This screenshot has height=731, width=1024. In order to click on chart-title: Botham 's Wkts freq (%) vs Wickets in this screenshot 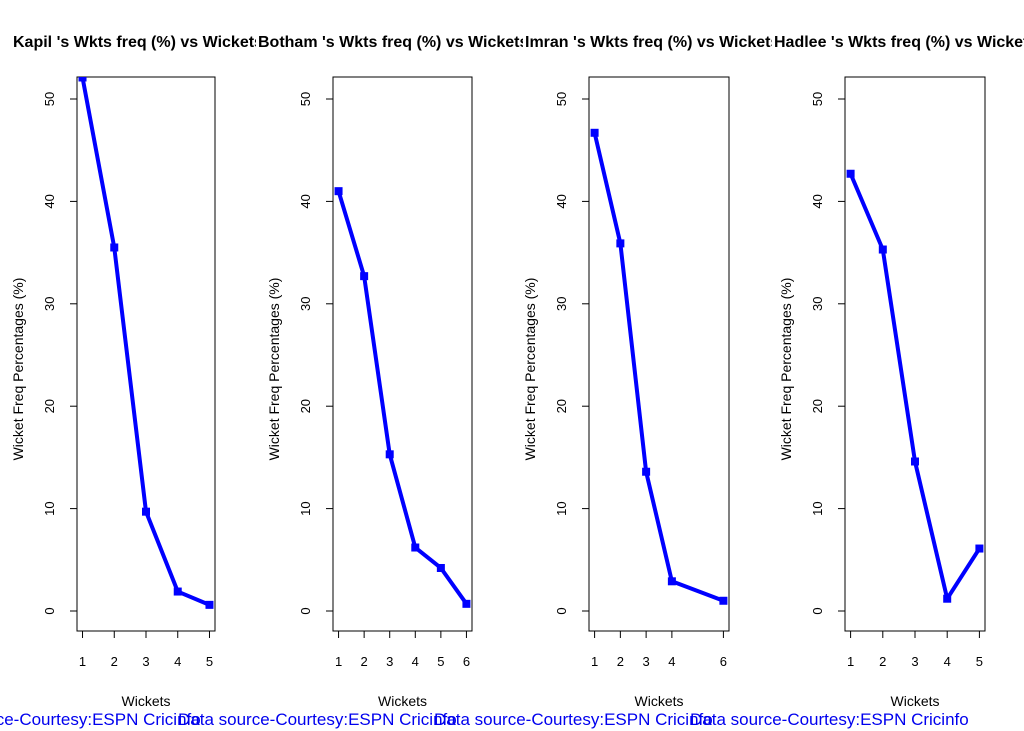, I will do `click(393, 42)`.